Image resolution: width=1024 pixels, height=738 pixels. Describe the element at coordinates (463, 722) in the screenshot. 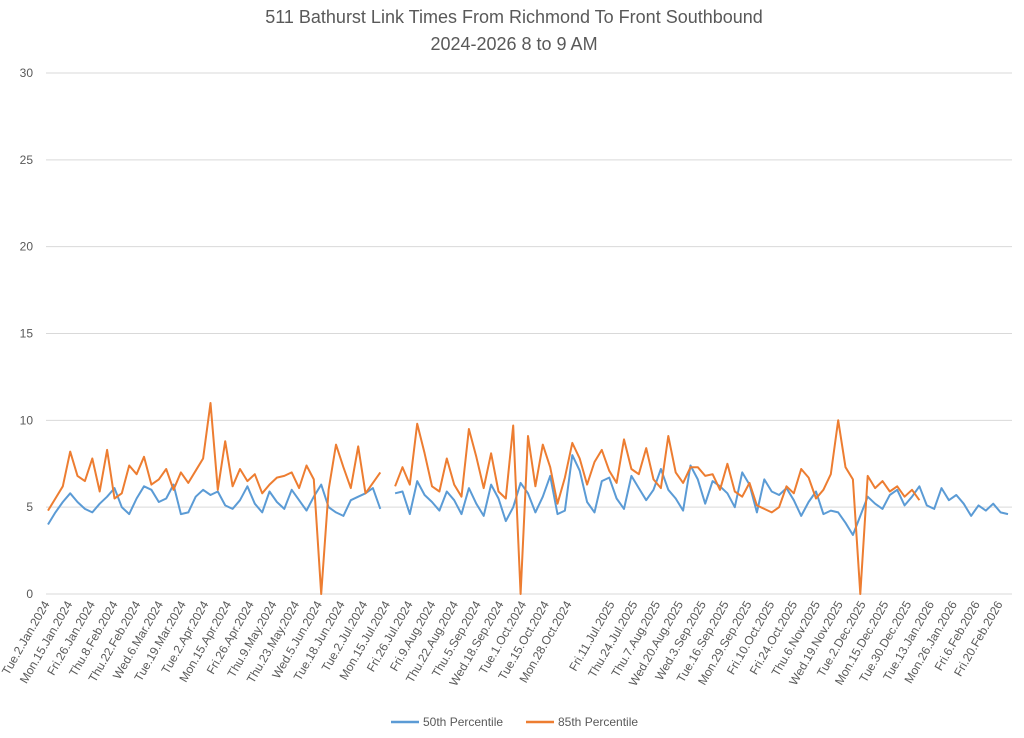

I see `legend-label: 50th Percentile` at that location.